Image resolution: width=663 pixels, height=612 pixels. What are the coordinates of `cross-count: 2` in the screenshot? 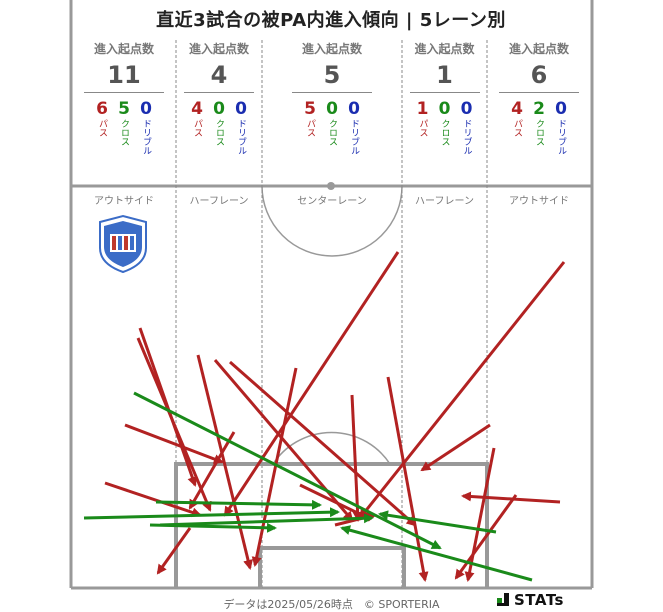 It's located at (539, 109).